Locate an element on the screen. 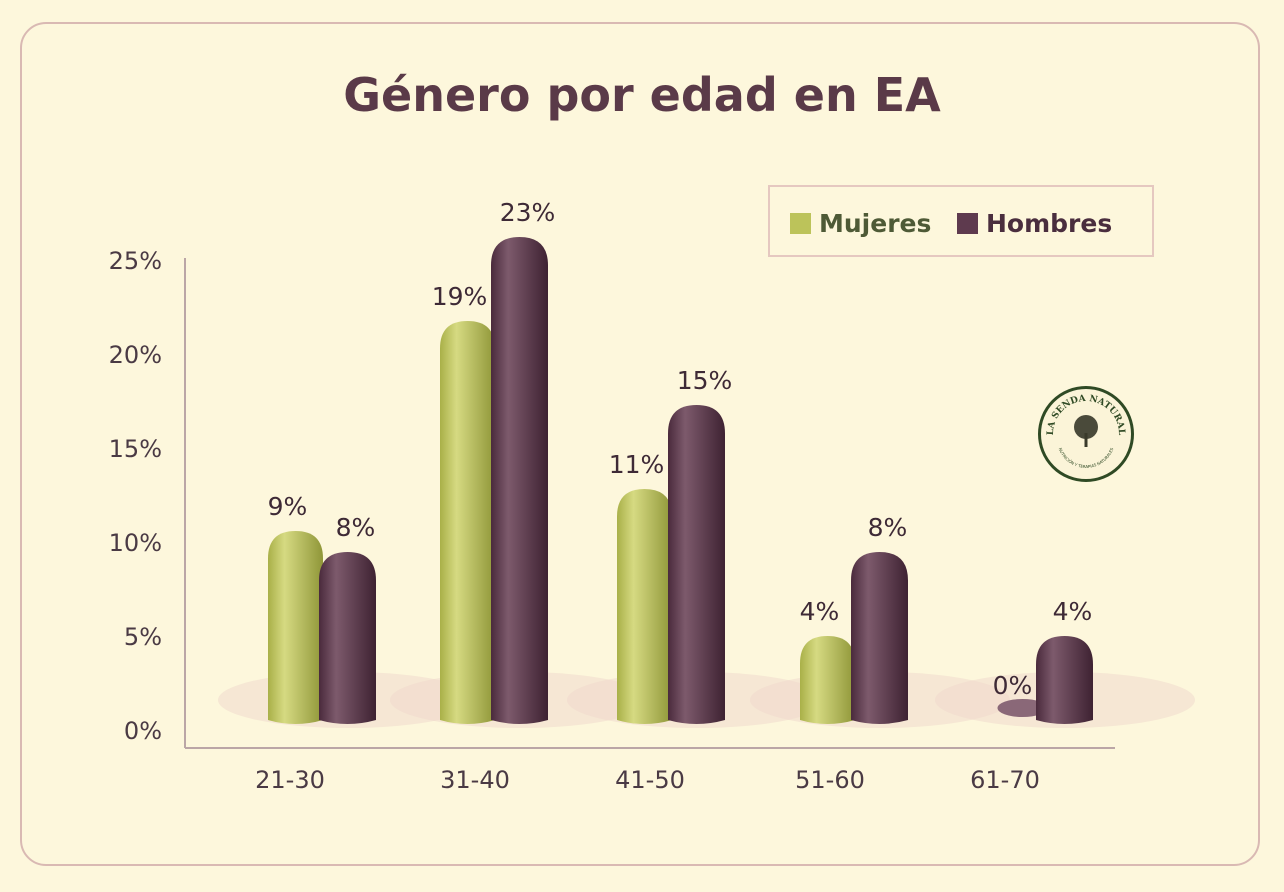  legend-swatch-hombres is located at coordinates (967, 223).